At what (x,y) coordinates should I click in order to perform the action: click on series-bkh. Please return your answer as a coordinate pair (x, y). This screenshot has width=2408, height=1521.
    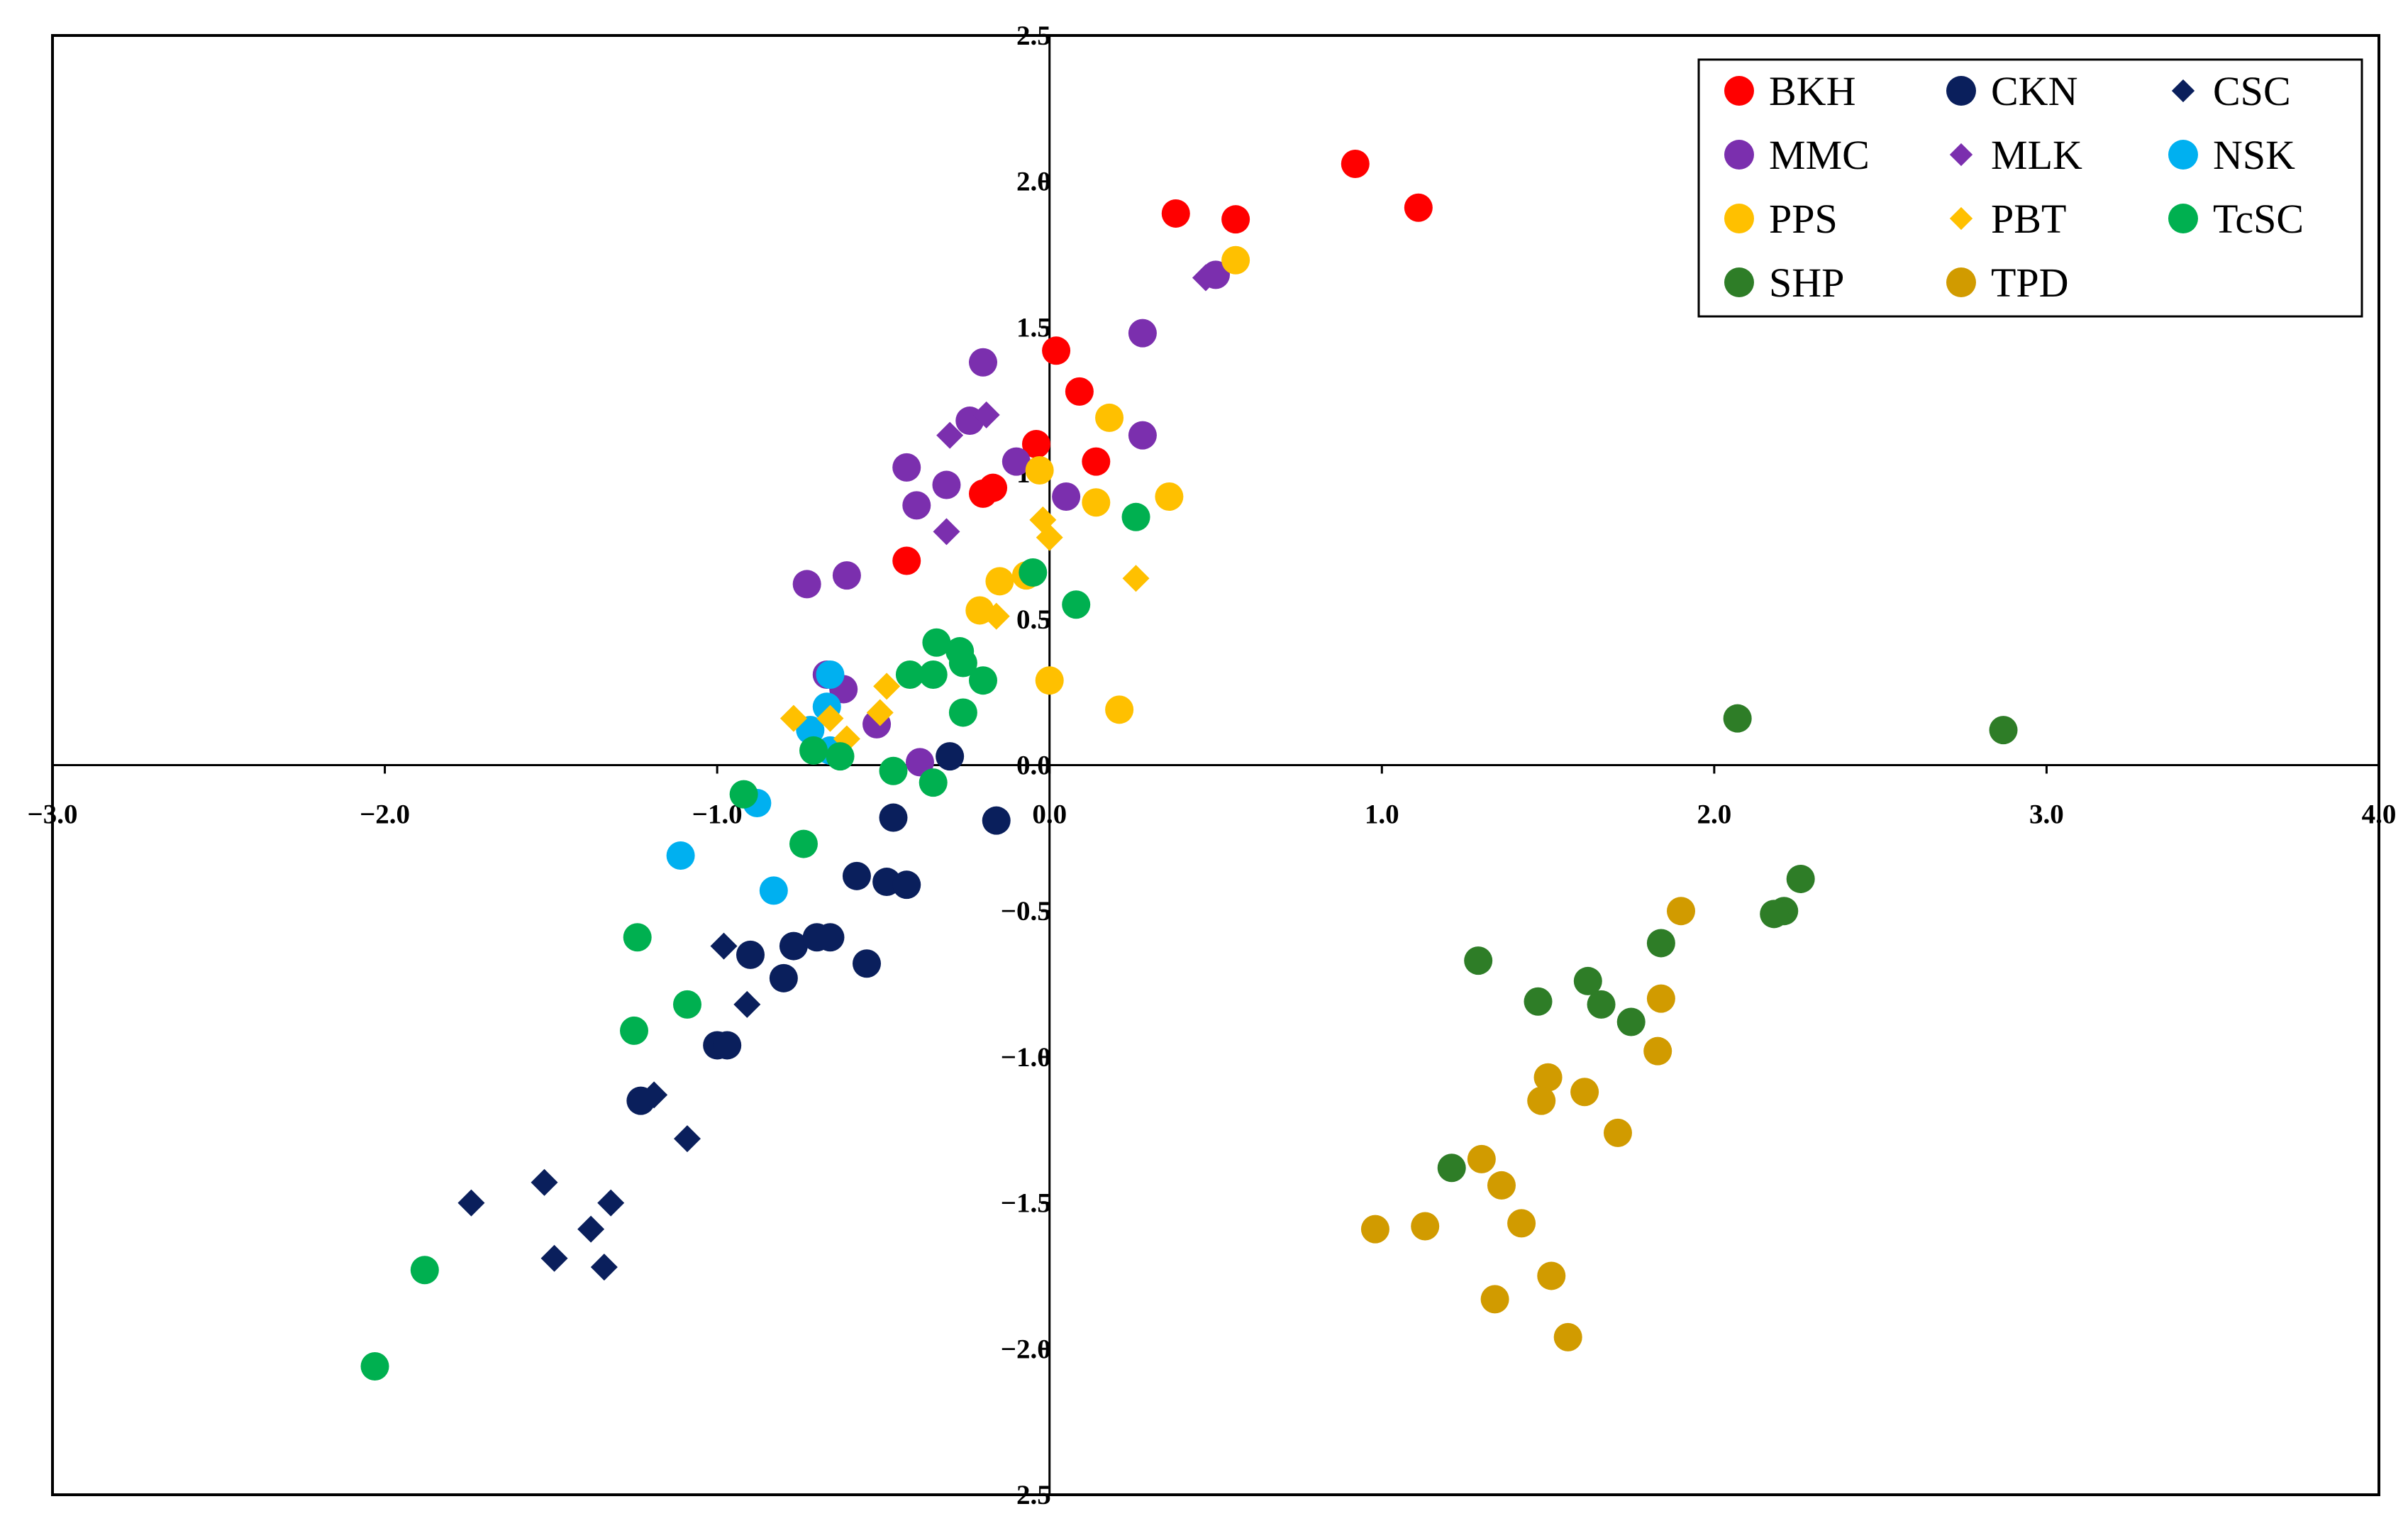
    Looking at the image, I should click on (1163, 362).